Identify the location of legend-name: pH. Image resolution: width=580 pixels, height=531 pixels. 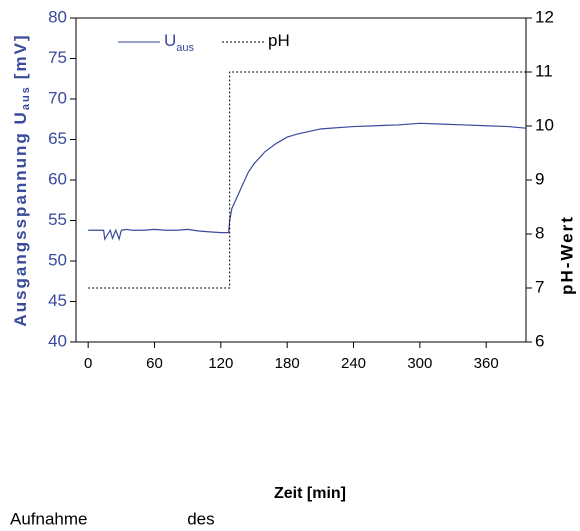
(279, 40).